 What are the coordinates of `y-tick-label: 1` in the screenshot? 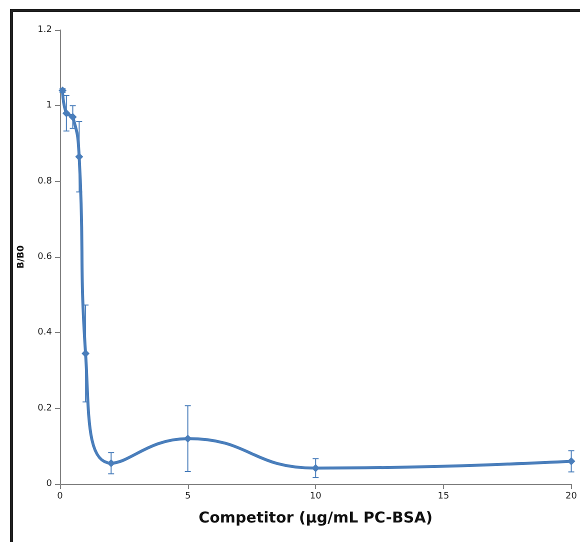 It's located at (49, 105).